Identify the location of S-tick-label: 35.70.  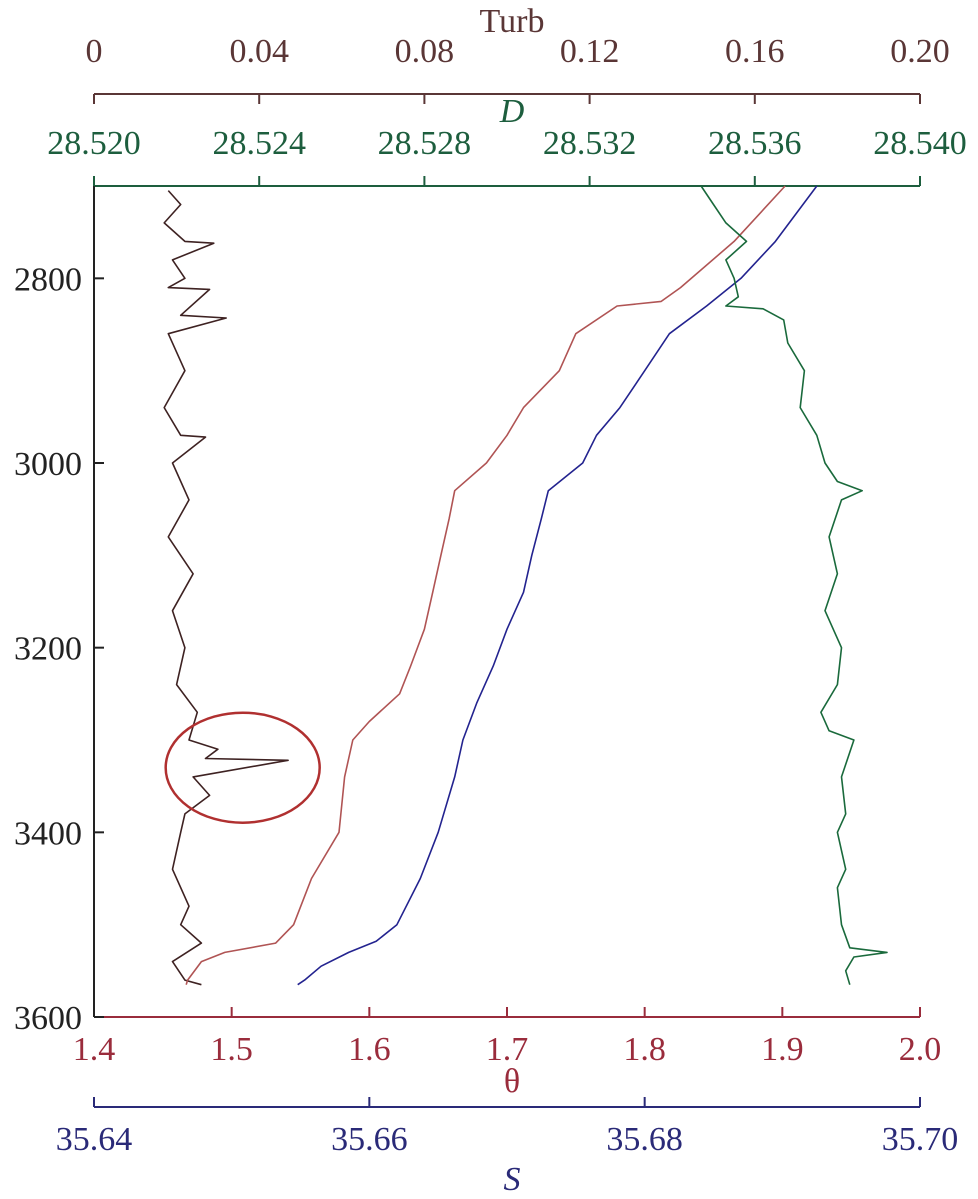
(920, 1139).